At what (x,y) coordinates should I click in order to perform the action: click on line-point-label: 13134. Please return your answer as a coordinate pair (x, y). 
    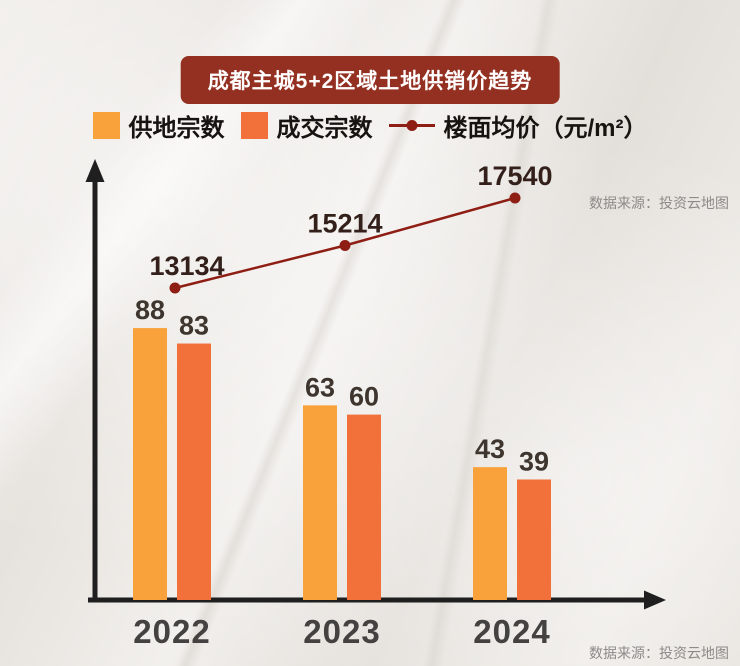
    Looking at the image, I should click on (186, 266).